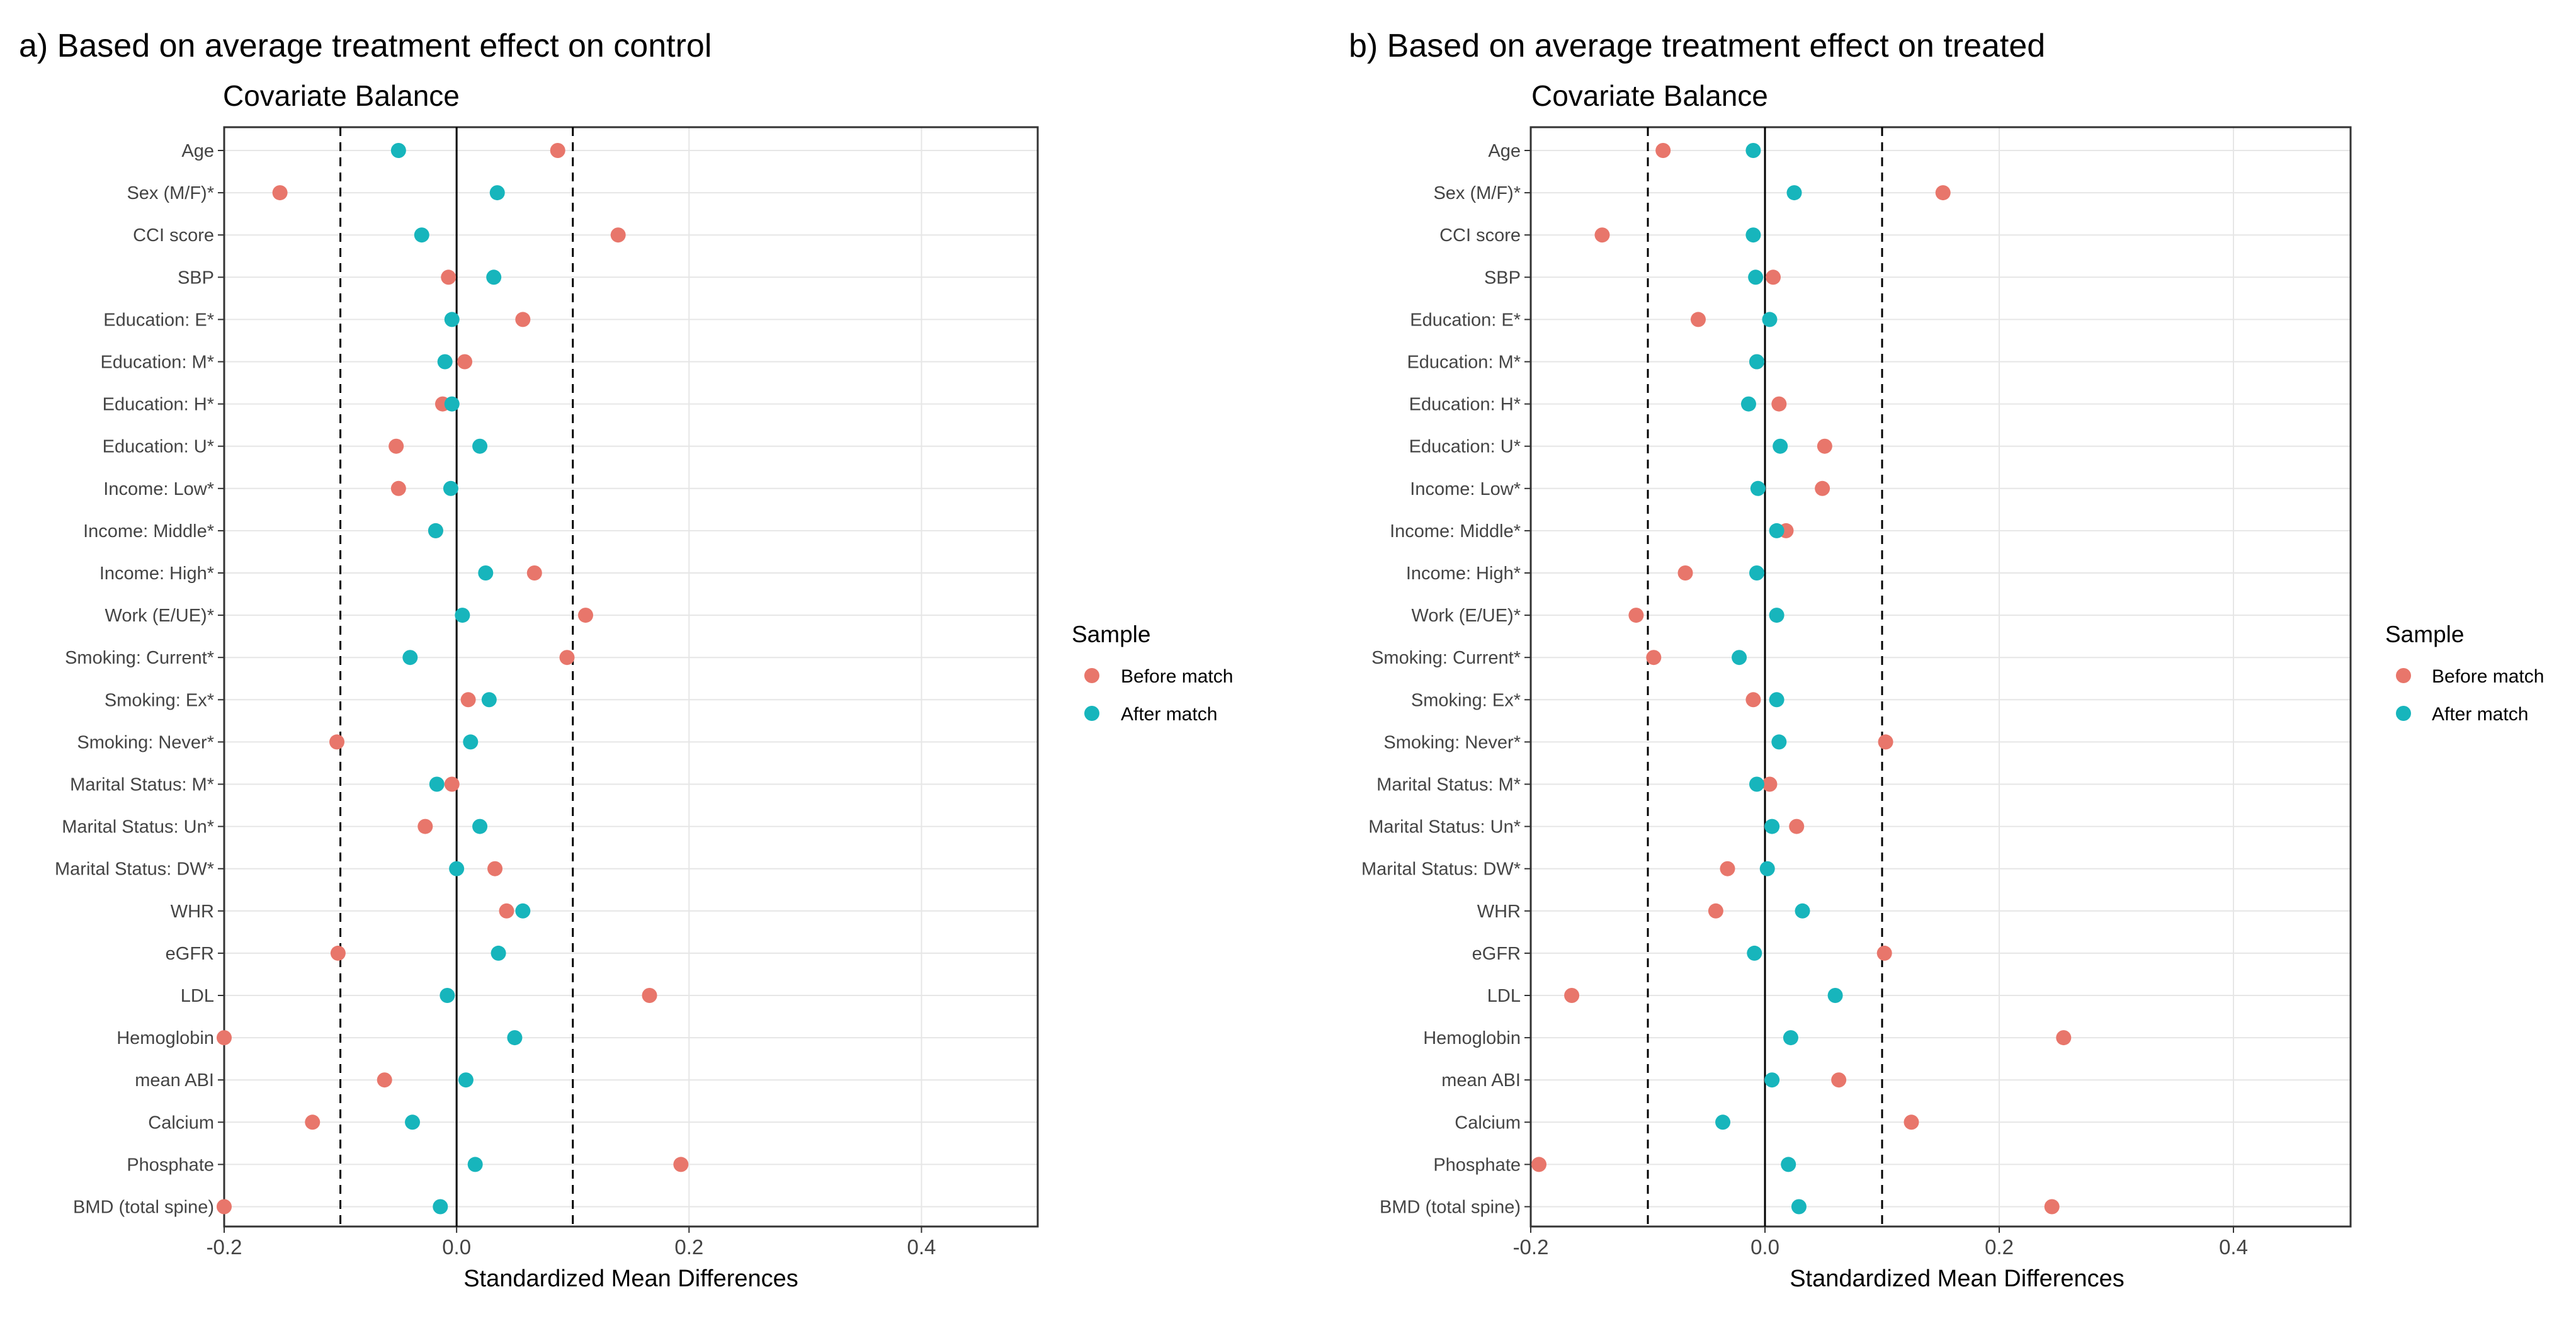  Describe the element at coordinates (158, 447) in the screenshot. I see `panel-a-y-tick-label: Education: U*` at that location.